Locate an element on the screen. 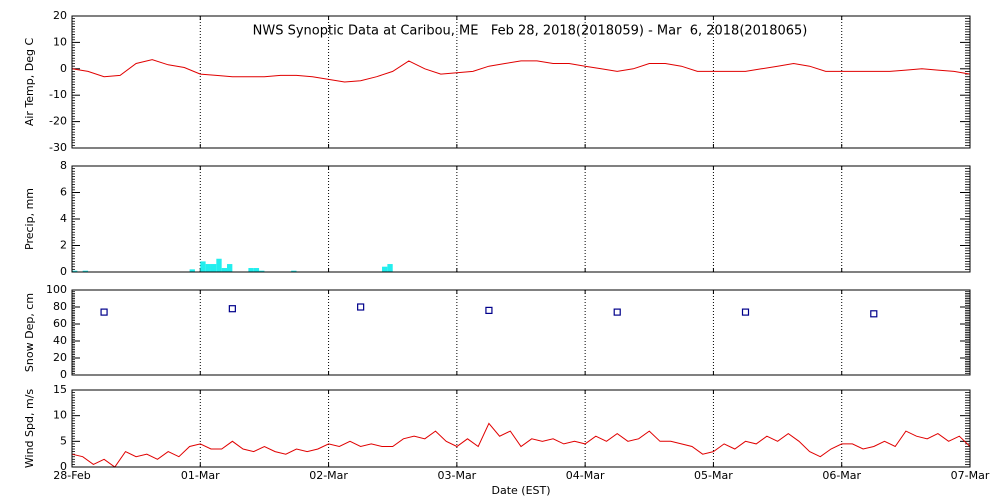 This screenshot has width=1000, height=500. y-tick-label: 40 is located at coordinates (60, 340).